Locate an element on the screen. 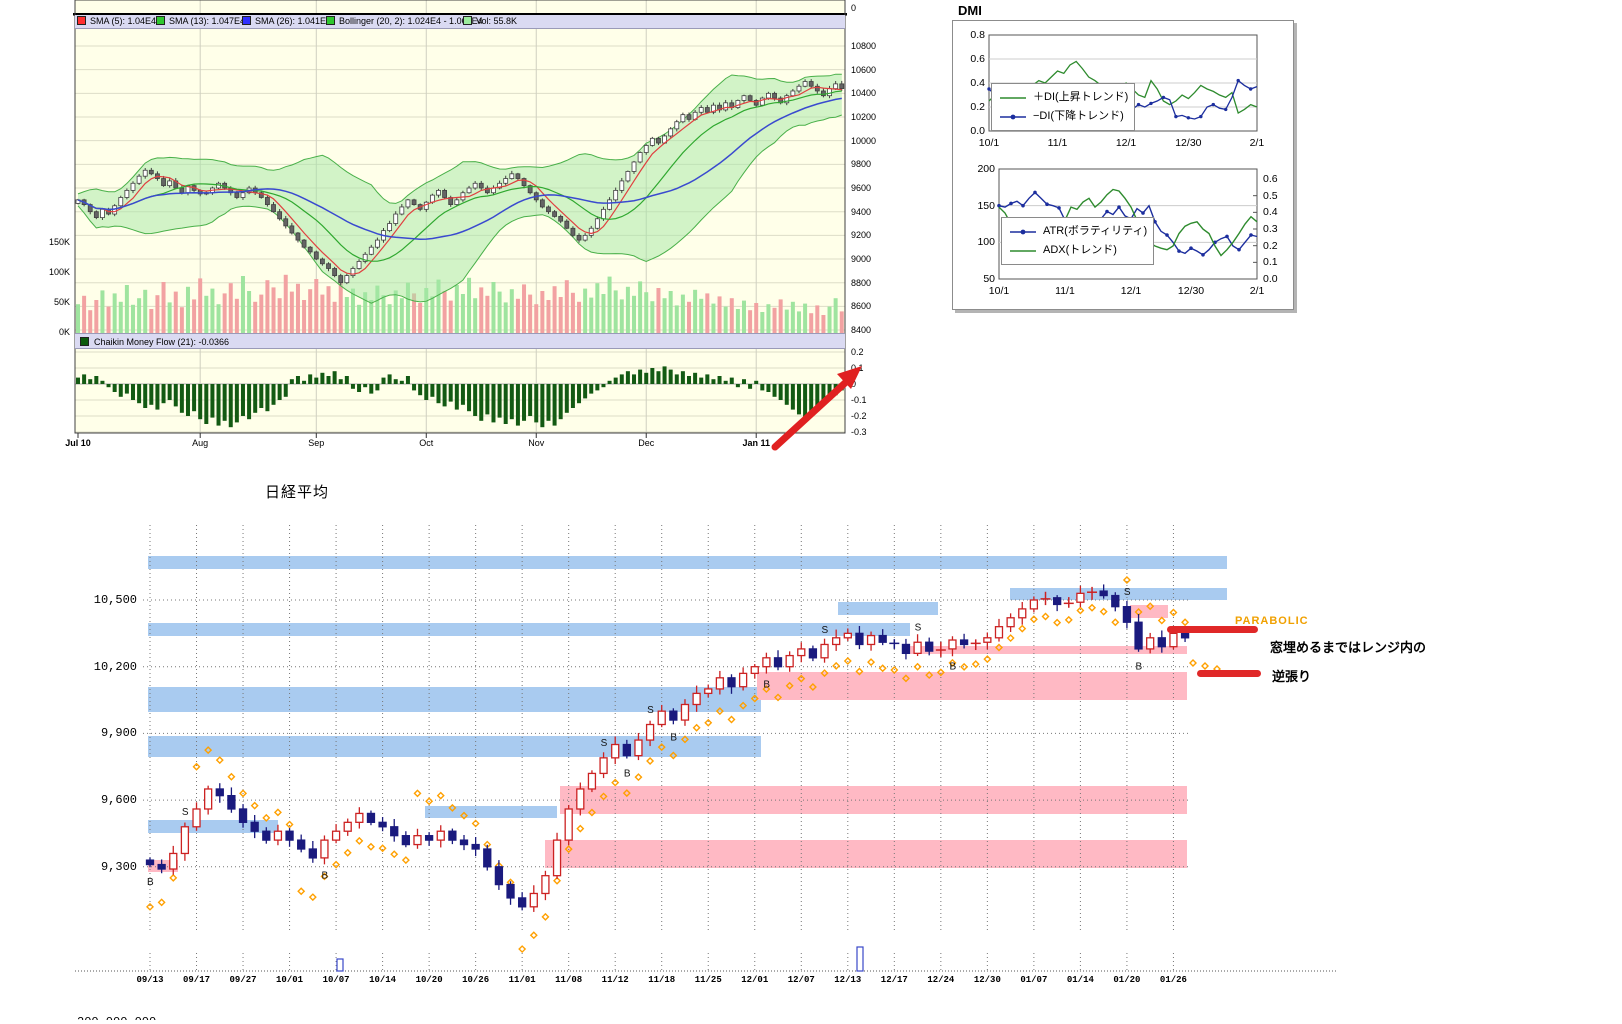 This screenshot has height=1024, width=1622. legend-row: ATR(ボラティリティ) is located at coordinates (1077, 231).